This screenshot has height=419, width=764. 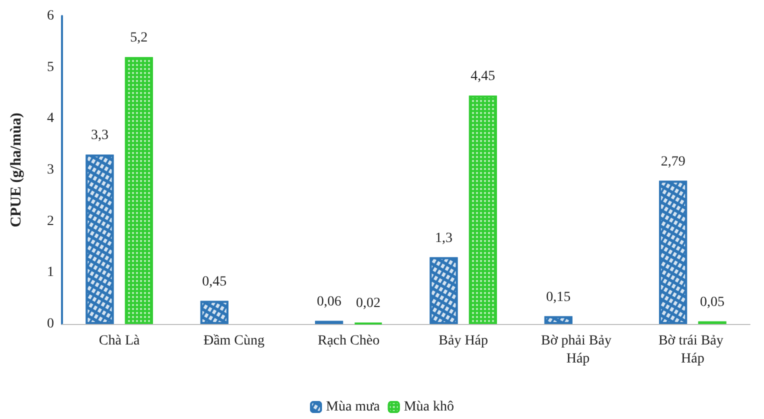 I want to click on data-label: 2,79, so click(x=673, y=162).